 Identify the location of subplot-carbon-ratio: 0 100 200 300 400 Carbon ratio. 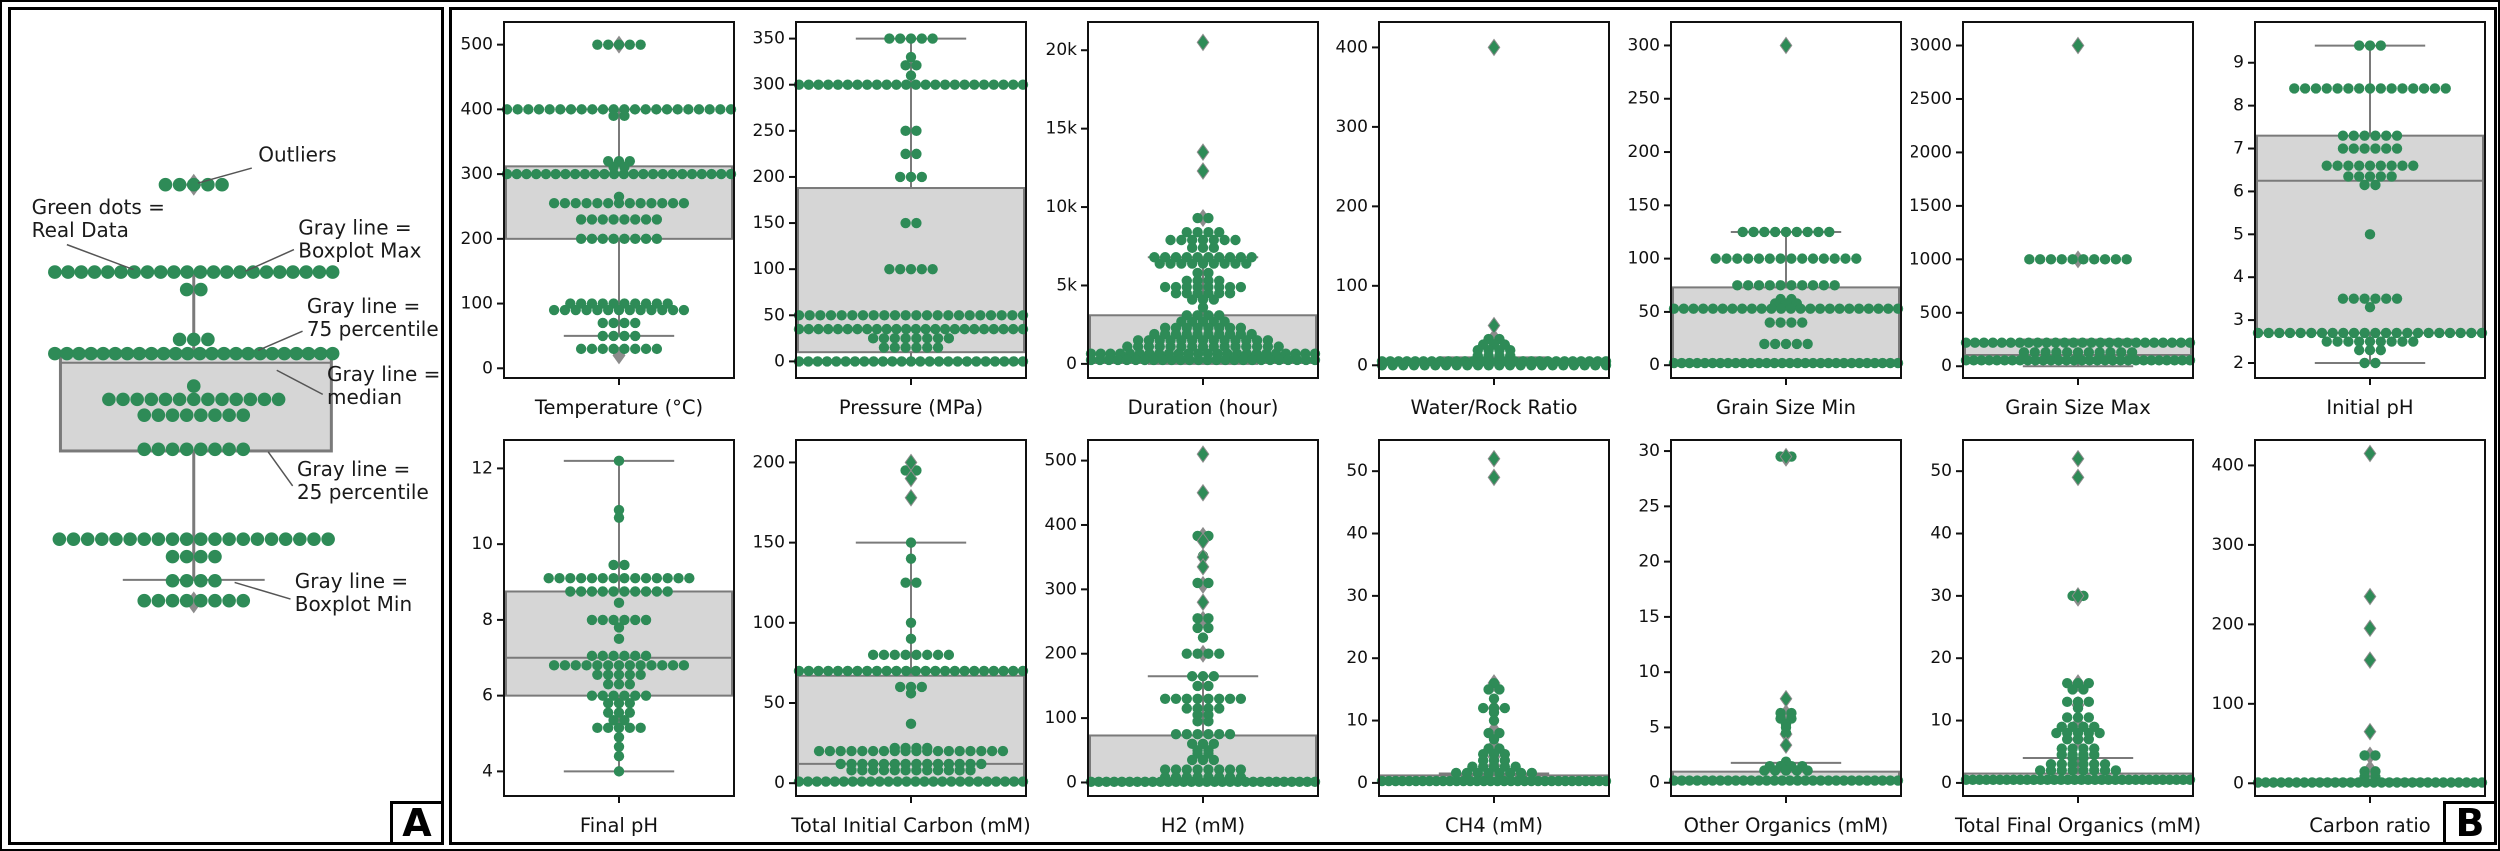
(2349, 638).